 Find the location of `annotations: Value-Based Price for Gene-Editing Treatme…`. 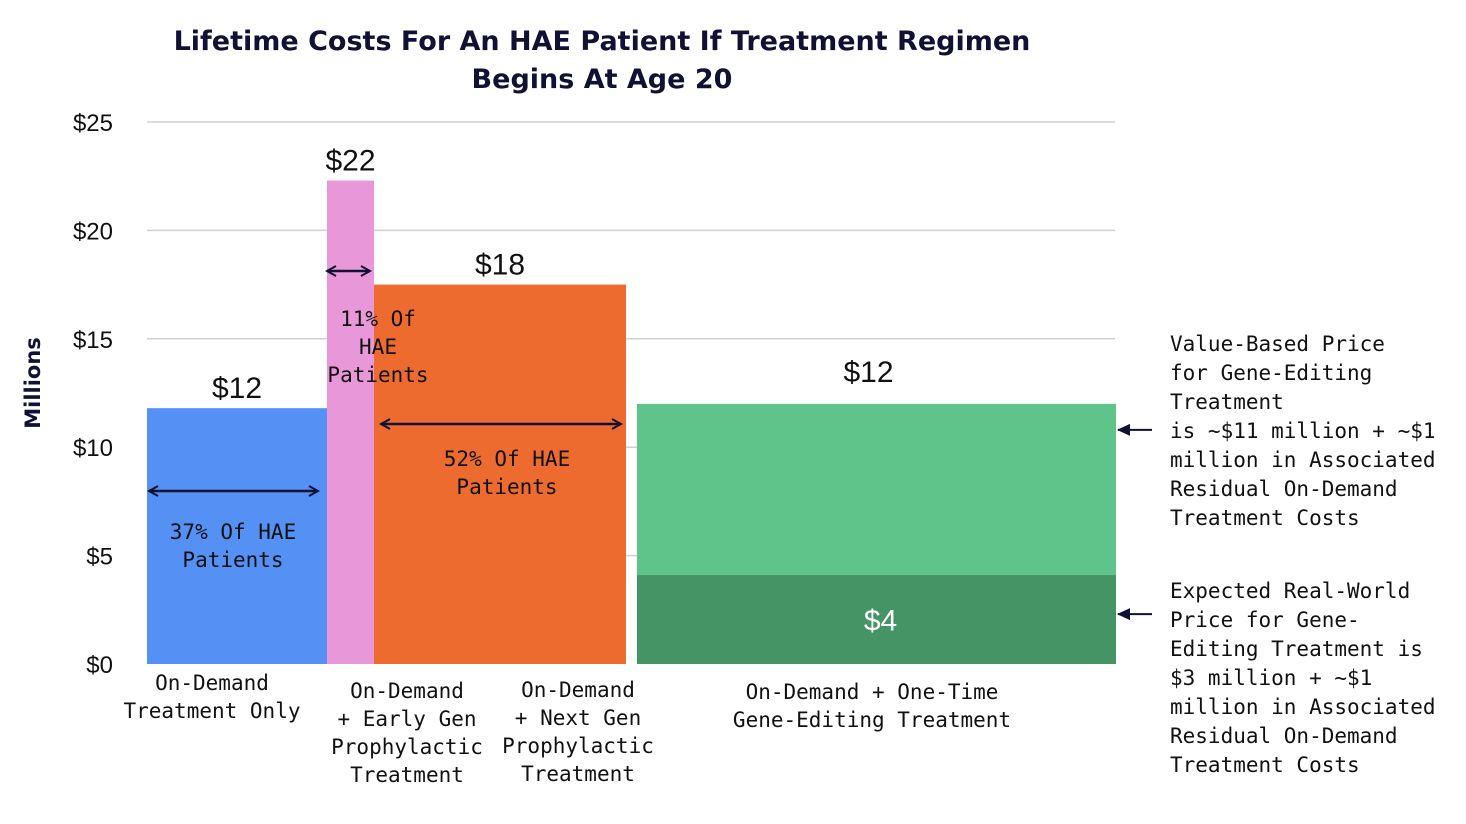

annotations: Value-Based Price for Gene-Editing Treatme… is located at coordinates (1276, 554).